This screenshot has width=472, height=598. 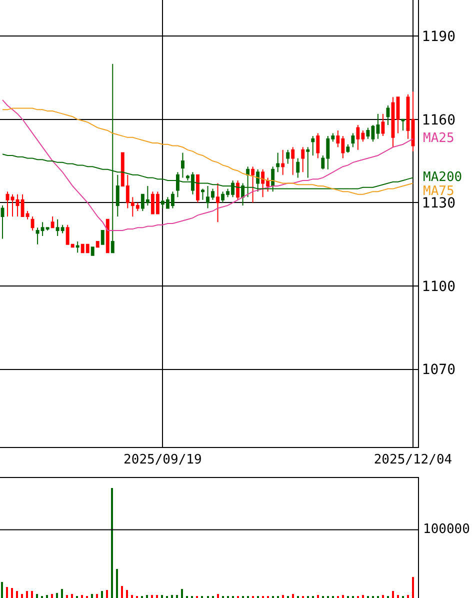 I want to click on y-tick-label: 1100, so click(x=439, y=286).